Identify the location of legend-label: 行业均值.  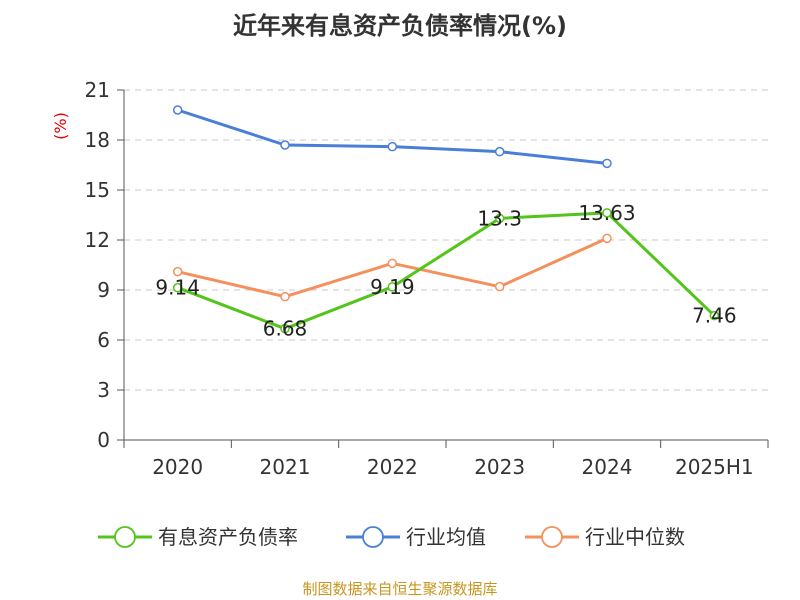
(446, 537).